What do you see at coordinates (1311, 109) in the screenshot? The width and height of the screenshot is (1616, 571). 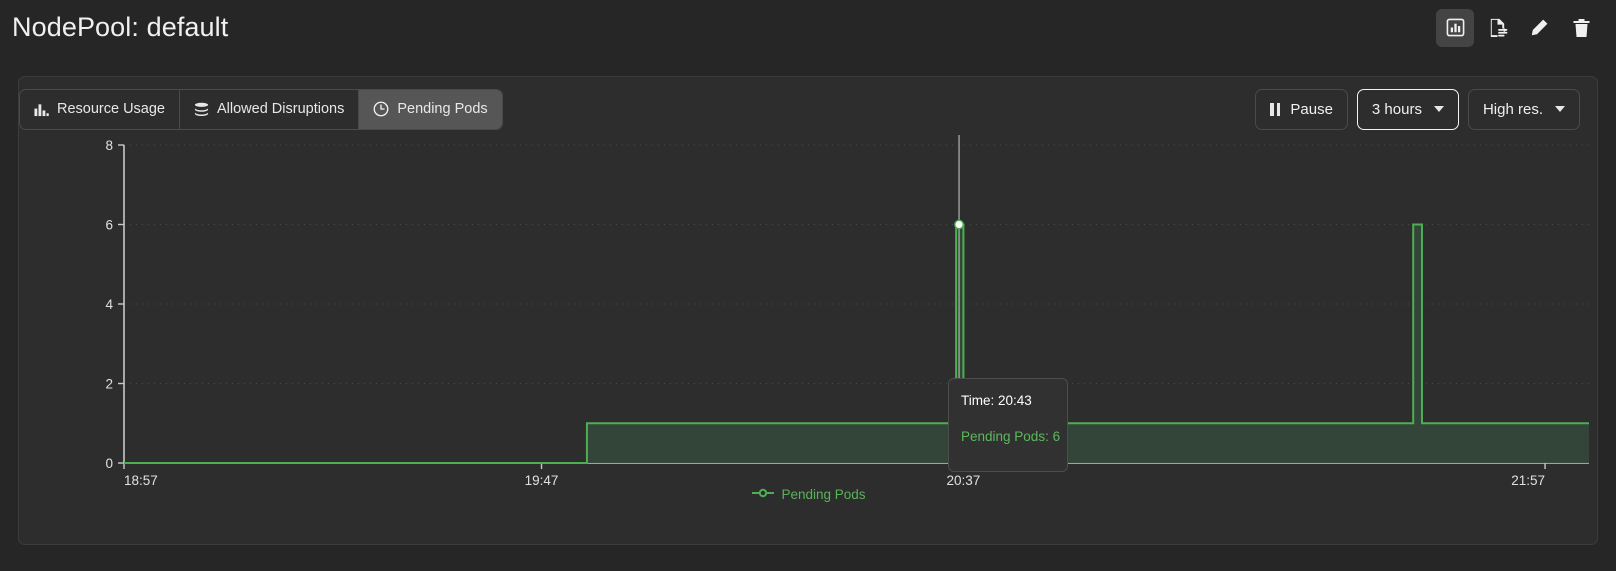 I see `pause-label: Pause` at bounding box center [1311, 109].